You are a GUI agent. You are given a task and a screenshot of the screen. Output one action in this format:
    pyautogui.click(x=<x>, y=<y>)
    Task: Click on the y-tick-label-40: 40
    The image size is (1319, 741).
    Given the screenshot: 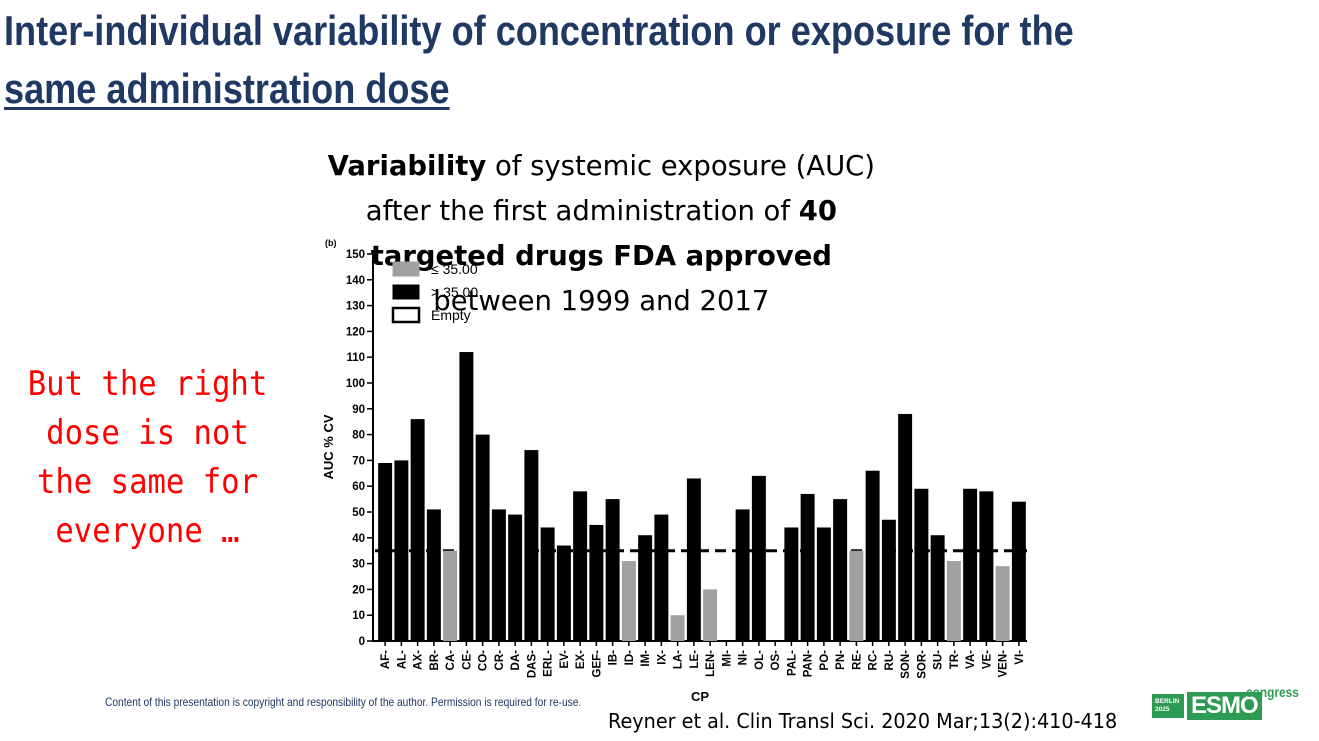 What is the action you would take?
    pyautogui.click(x=358, y=539)
    